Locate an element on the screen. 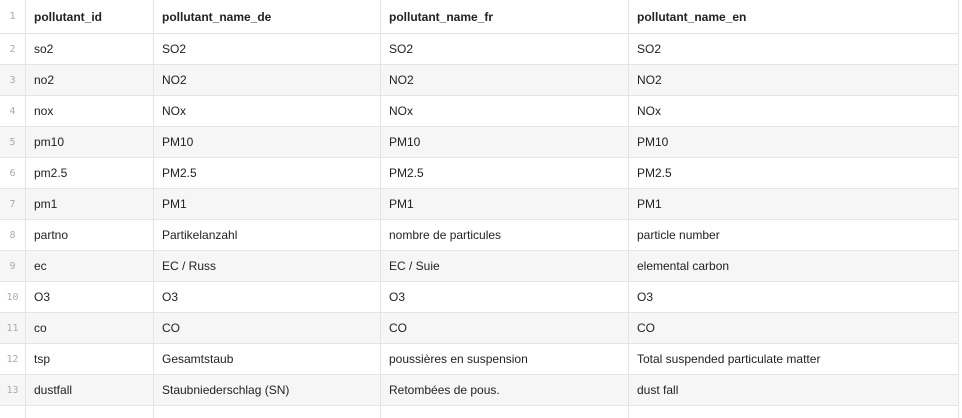 Image resolution: width=962 pixels, height=418 pixels. table-row: 6 pm2.5 PM2.5 PM2.5 PM2.5 is located at coordinates (479, 173).